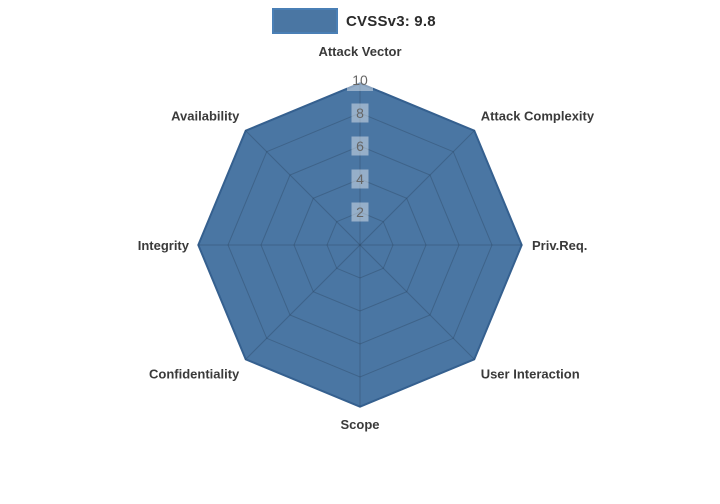 The width and height of the screenshot is (720, 504). I want to click on tick-label-2: 2, so click(360, 212).